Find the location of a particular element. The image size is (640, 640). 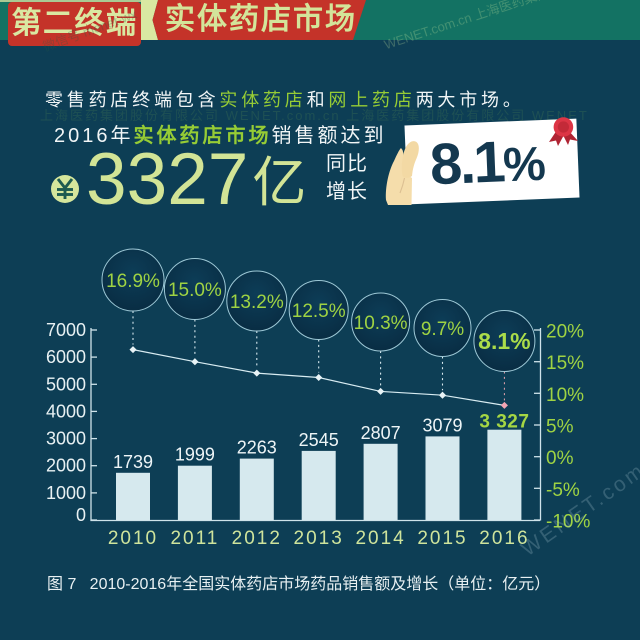

svg-text: 2015 is located at coordinates (442, 538).